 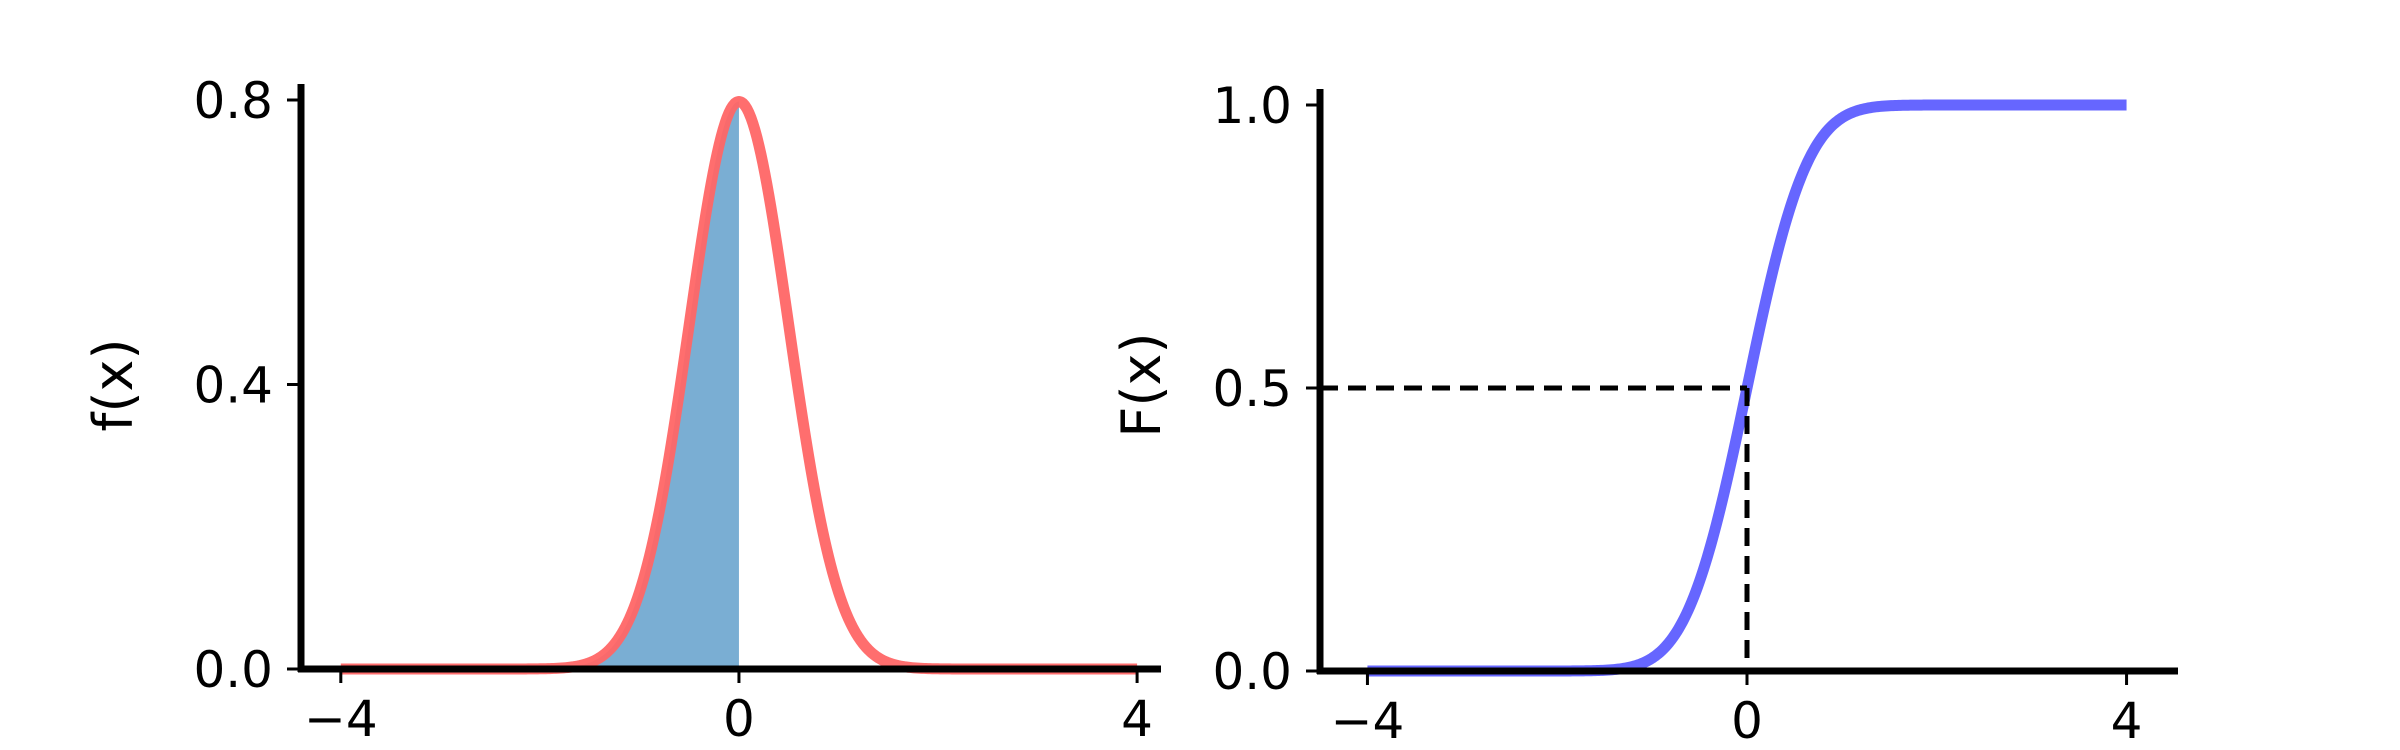 I want to click on cdf-y-axis-label: F(x), so click(x=1141, y=384).